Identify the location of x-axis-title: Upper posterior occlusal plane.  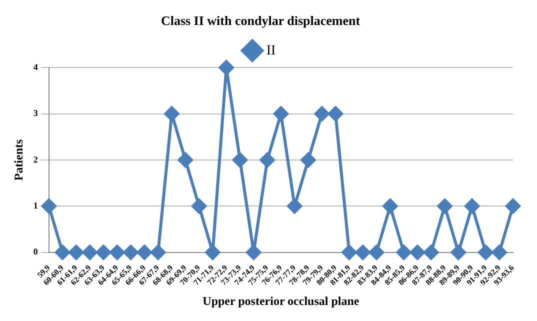
(281, 301).